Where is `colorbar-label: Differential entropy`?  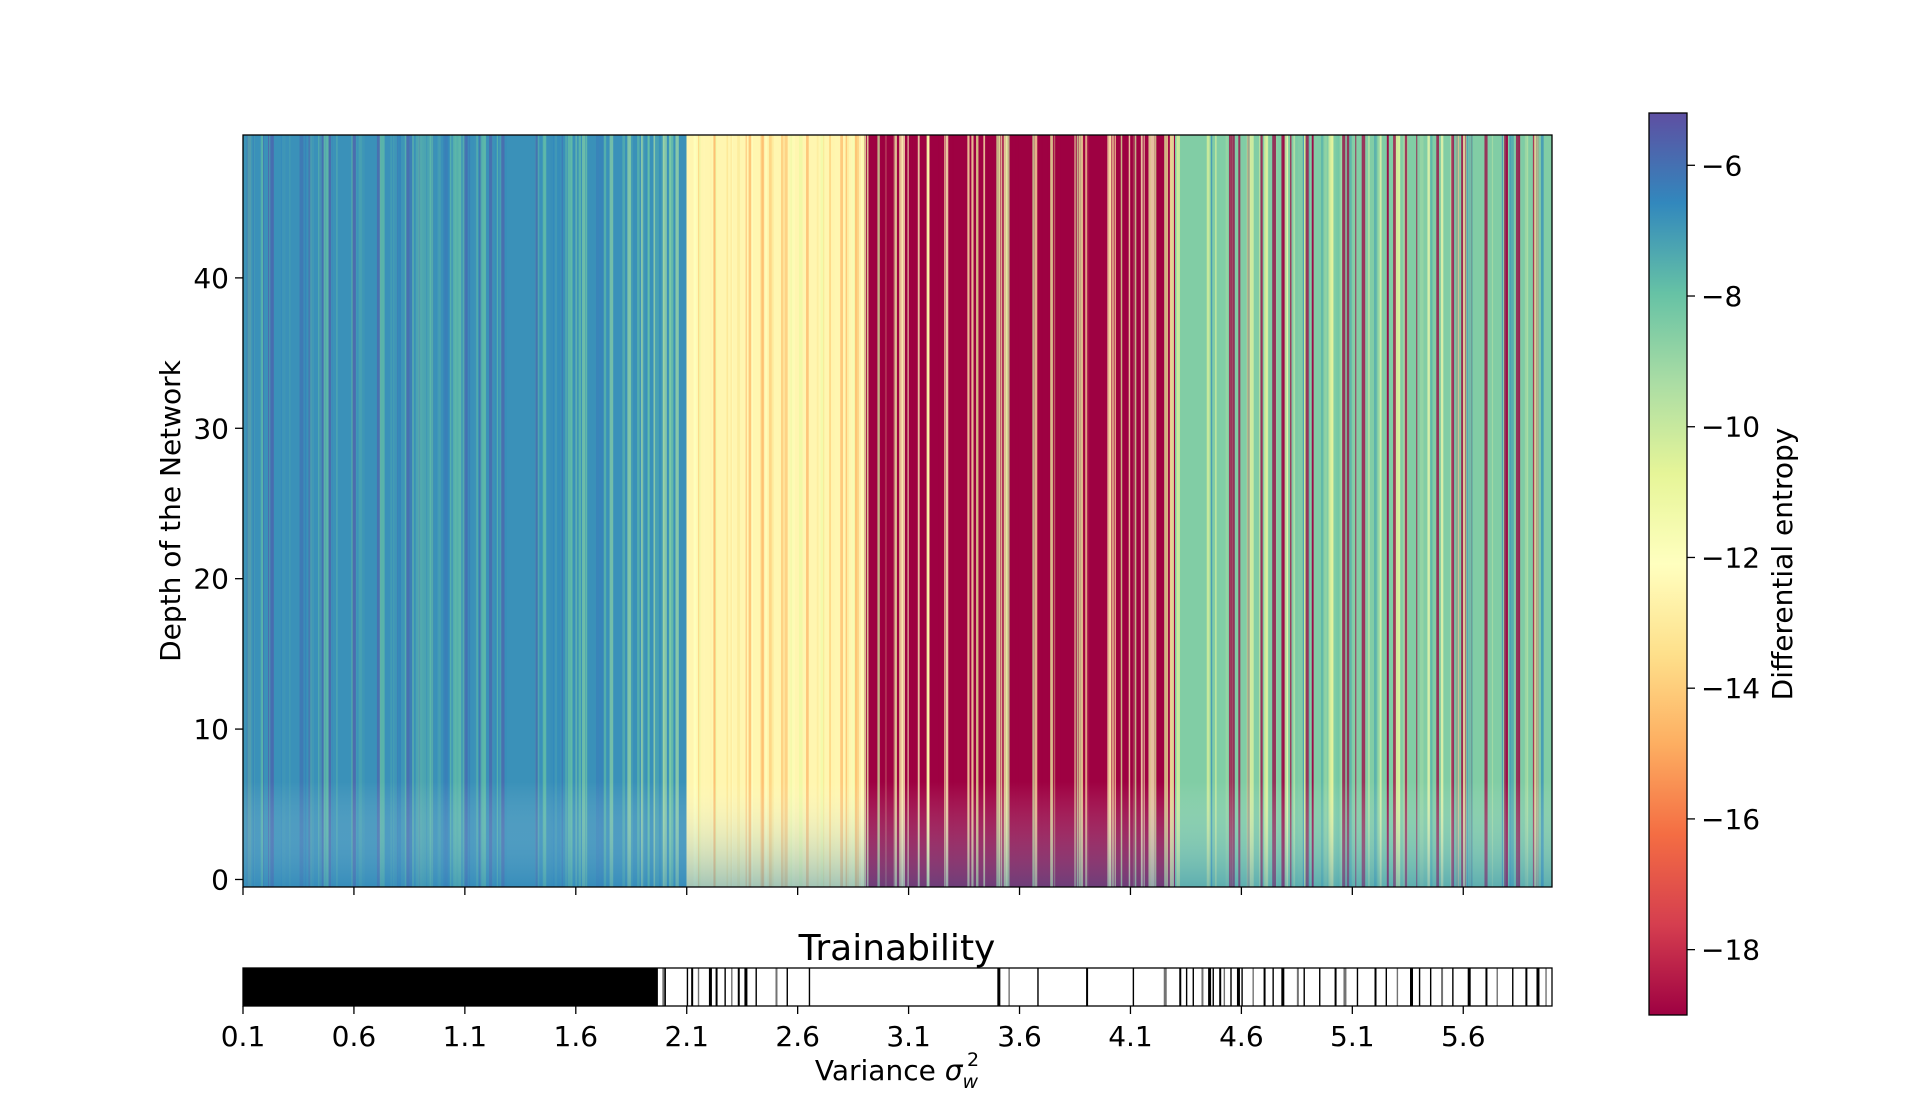 colorbar-label: Differential entropy is located at coordinates (1782, 564).